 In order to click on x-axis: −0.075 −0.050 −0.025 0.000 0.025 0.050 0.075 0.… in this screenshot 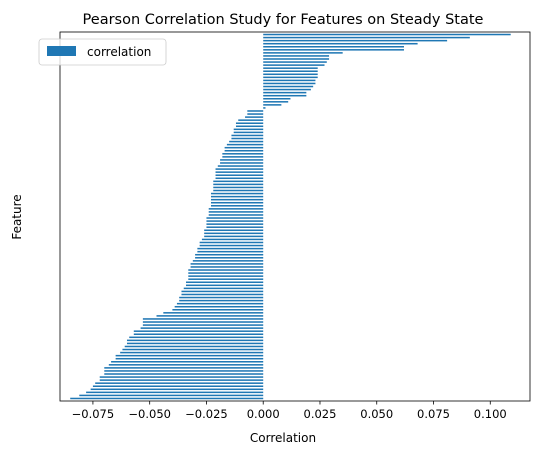, I will do `click(289, 411)`.